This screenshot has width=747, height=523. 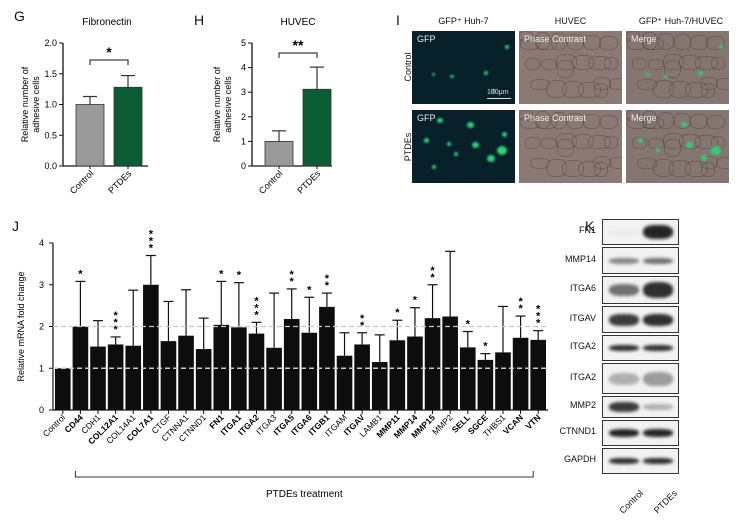 What do you see at coordinates (380, 386) in the screenshot?
I see `bar-lamb1` at bounding box center [380, 386].